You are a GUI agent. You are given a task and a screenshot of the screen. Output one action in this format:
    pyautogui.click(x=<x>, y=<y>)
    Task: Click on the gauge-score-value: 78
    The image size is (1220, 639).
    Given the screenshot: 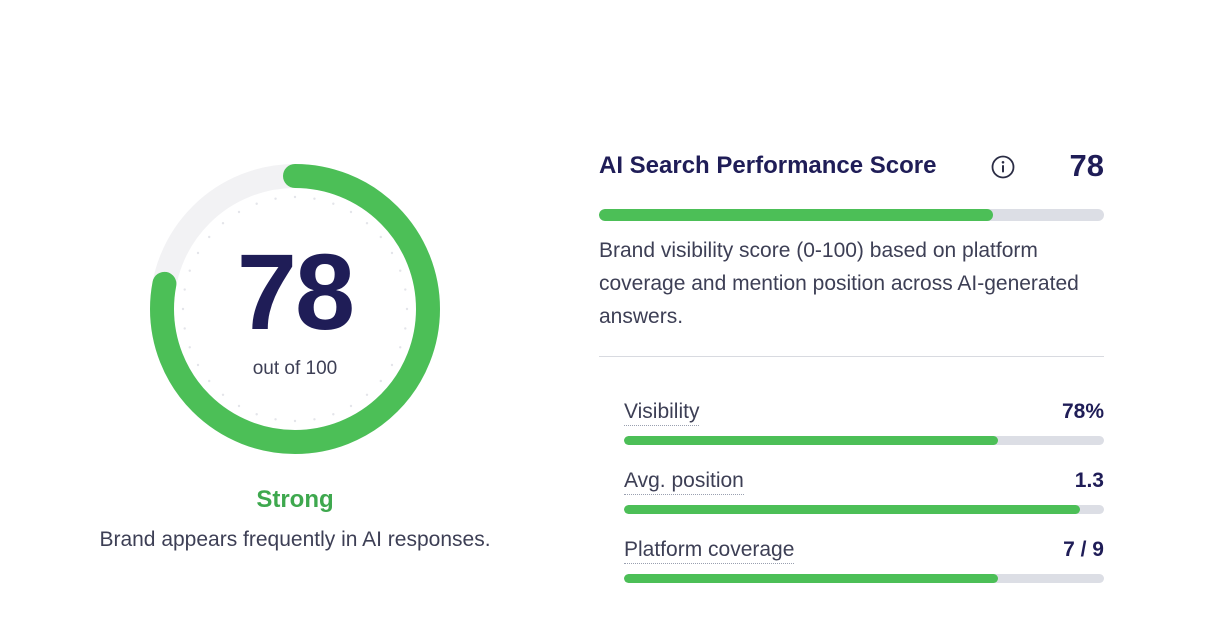 What is the action you would take?
    pyautogui.click(x=295, y=291)
    